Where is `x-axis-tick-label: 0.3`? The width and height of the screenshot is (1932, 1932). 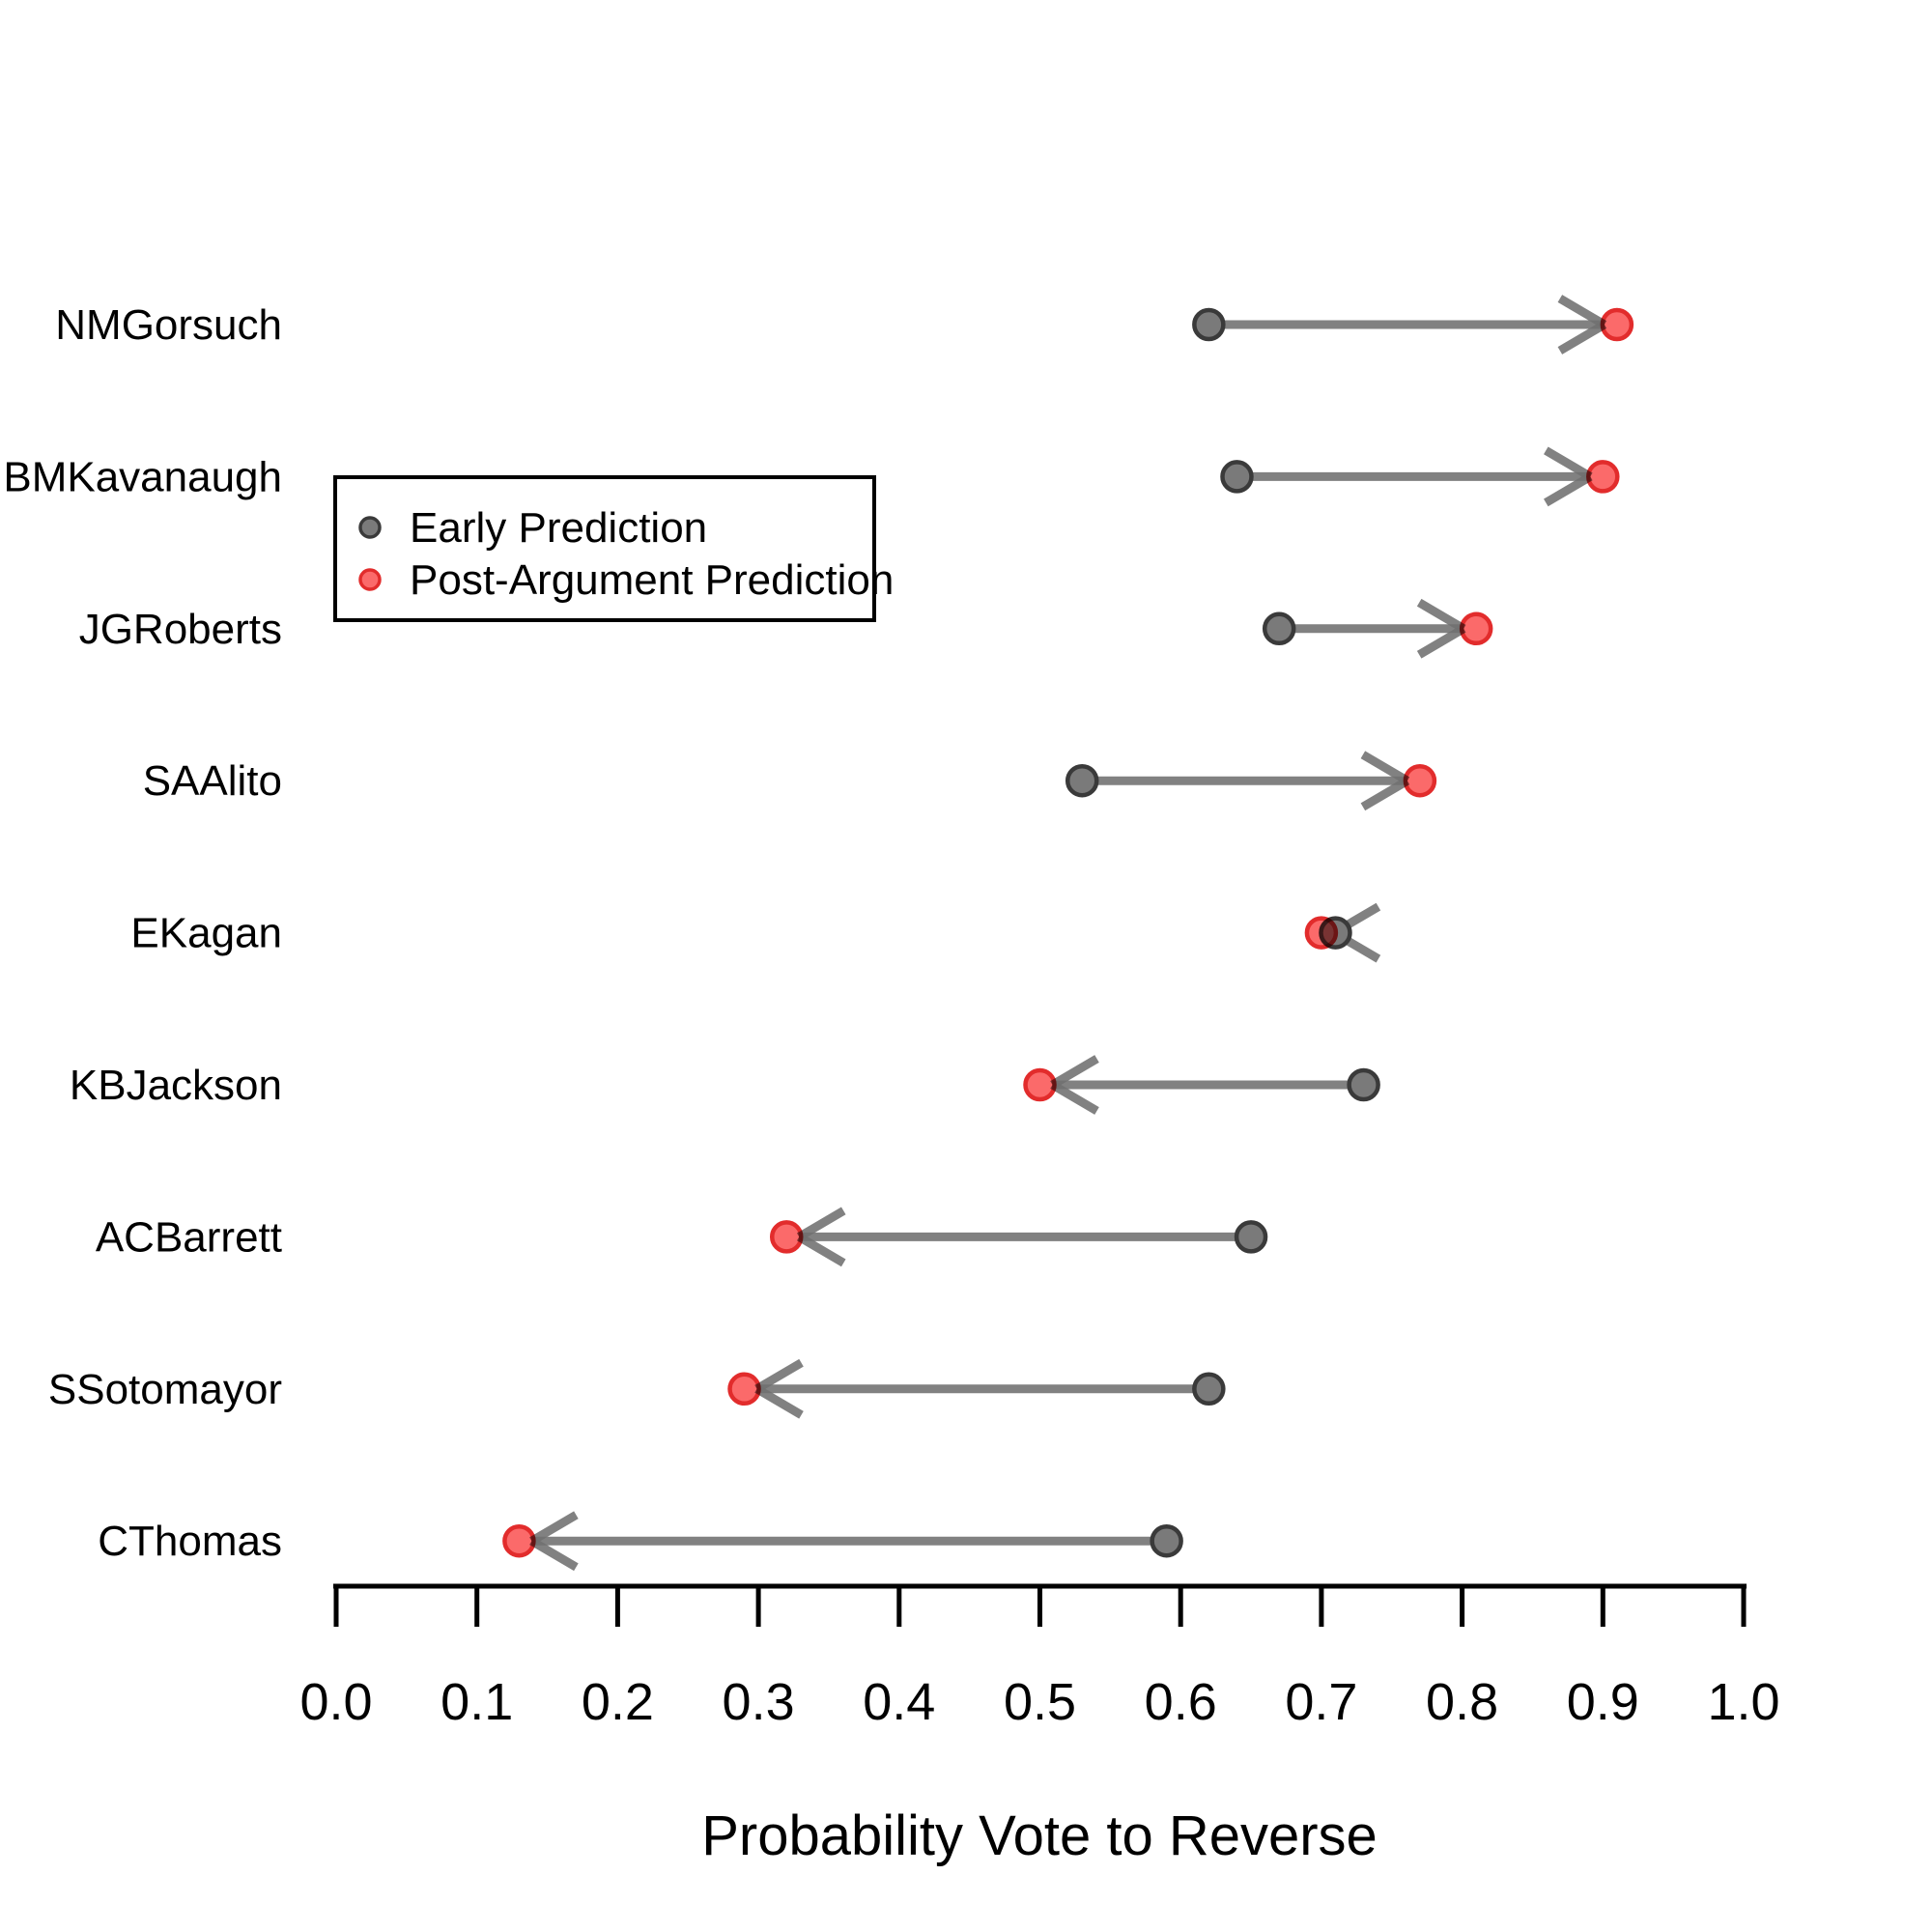
x-axis-tick-label: 0.3 is located at coordinates (759, 1702).